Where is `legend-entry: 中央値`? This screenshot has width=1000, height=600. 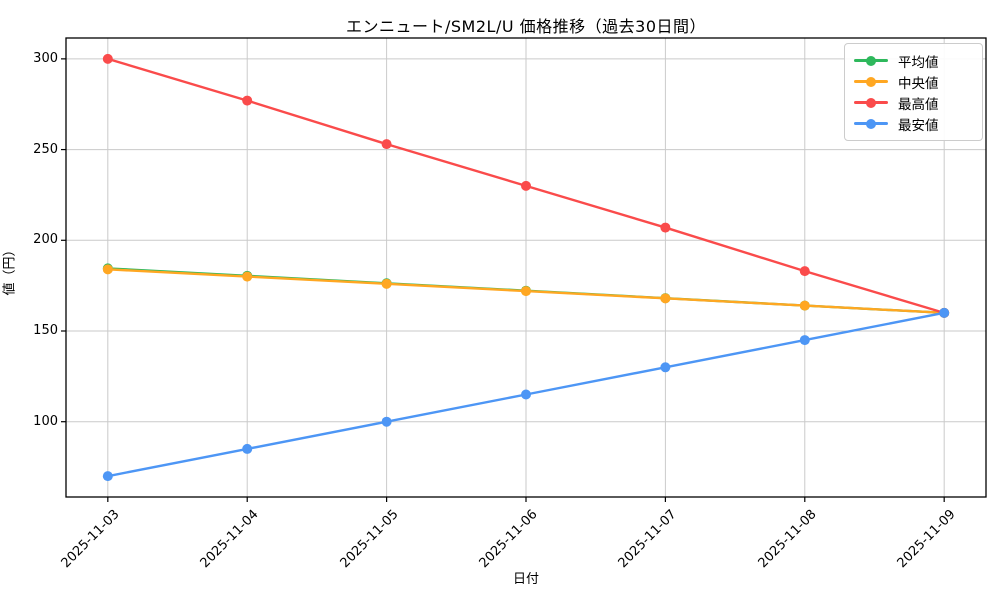
legend-entry: 中央値 is located at coordinates (913, 81).